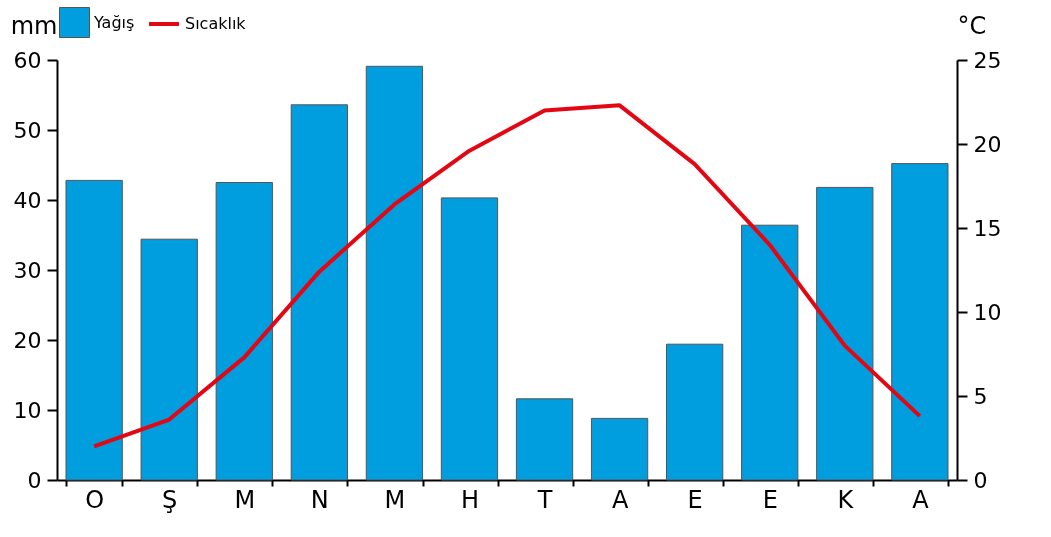  What do you see at coordinates (469, 499) in the screenshot?
I see `x-tick-label: H` at bounding box center [469, 499].